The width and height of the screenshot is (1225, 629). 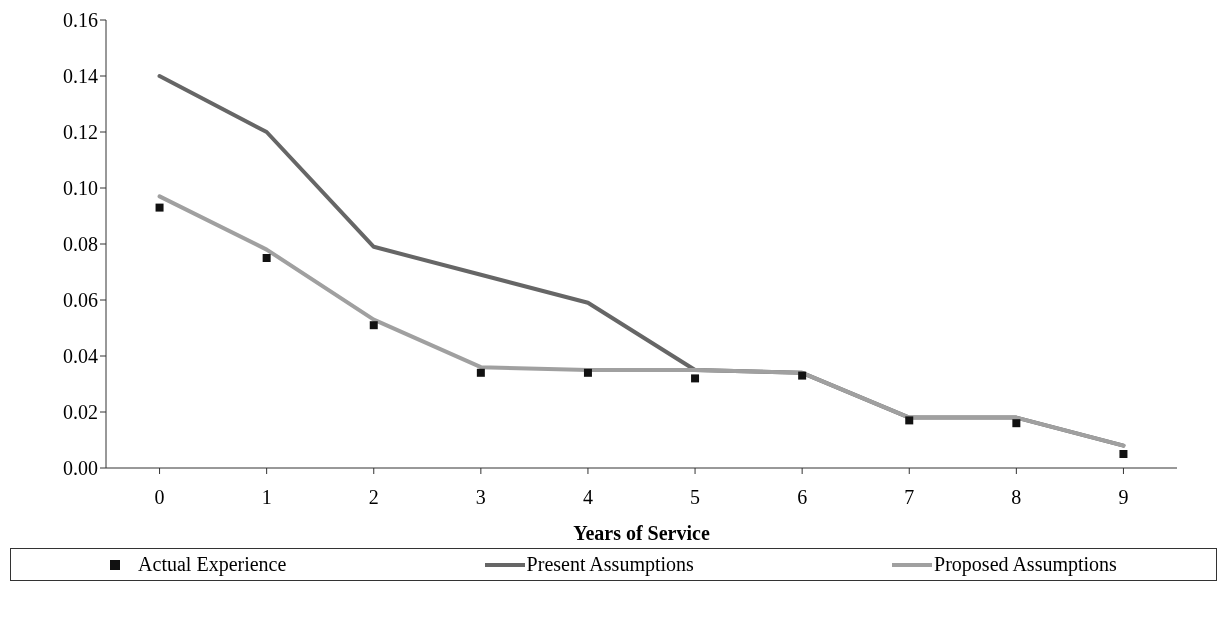 I want to click on y-tick-label: 0.12, so click(x=80, y=132).